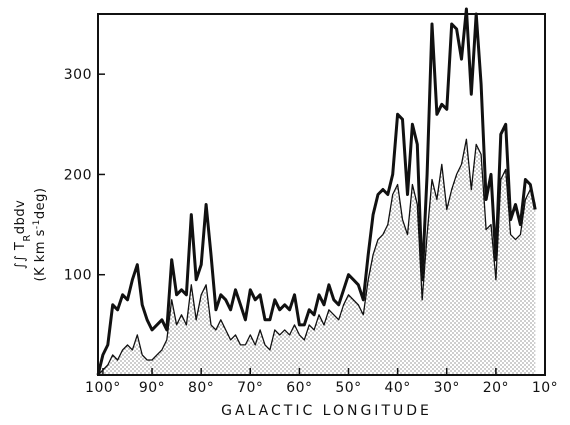 Image resolution: width=570 pixels, height=425 pixels. Describe the element at coordinates (250, 388) in the screenshot. I see `x-tick-label: 70°` at that location.